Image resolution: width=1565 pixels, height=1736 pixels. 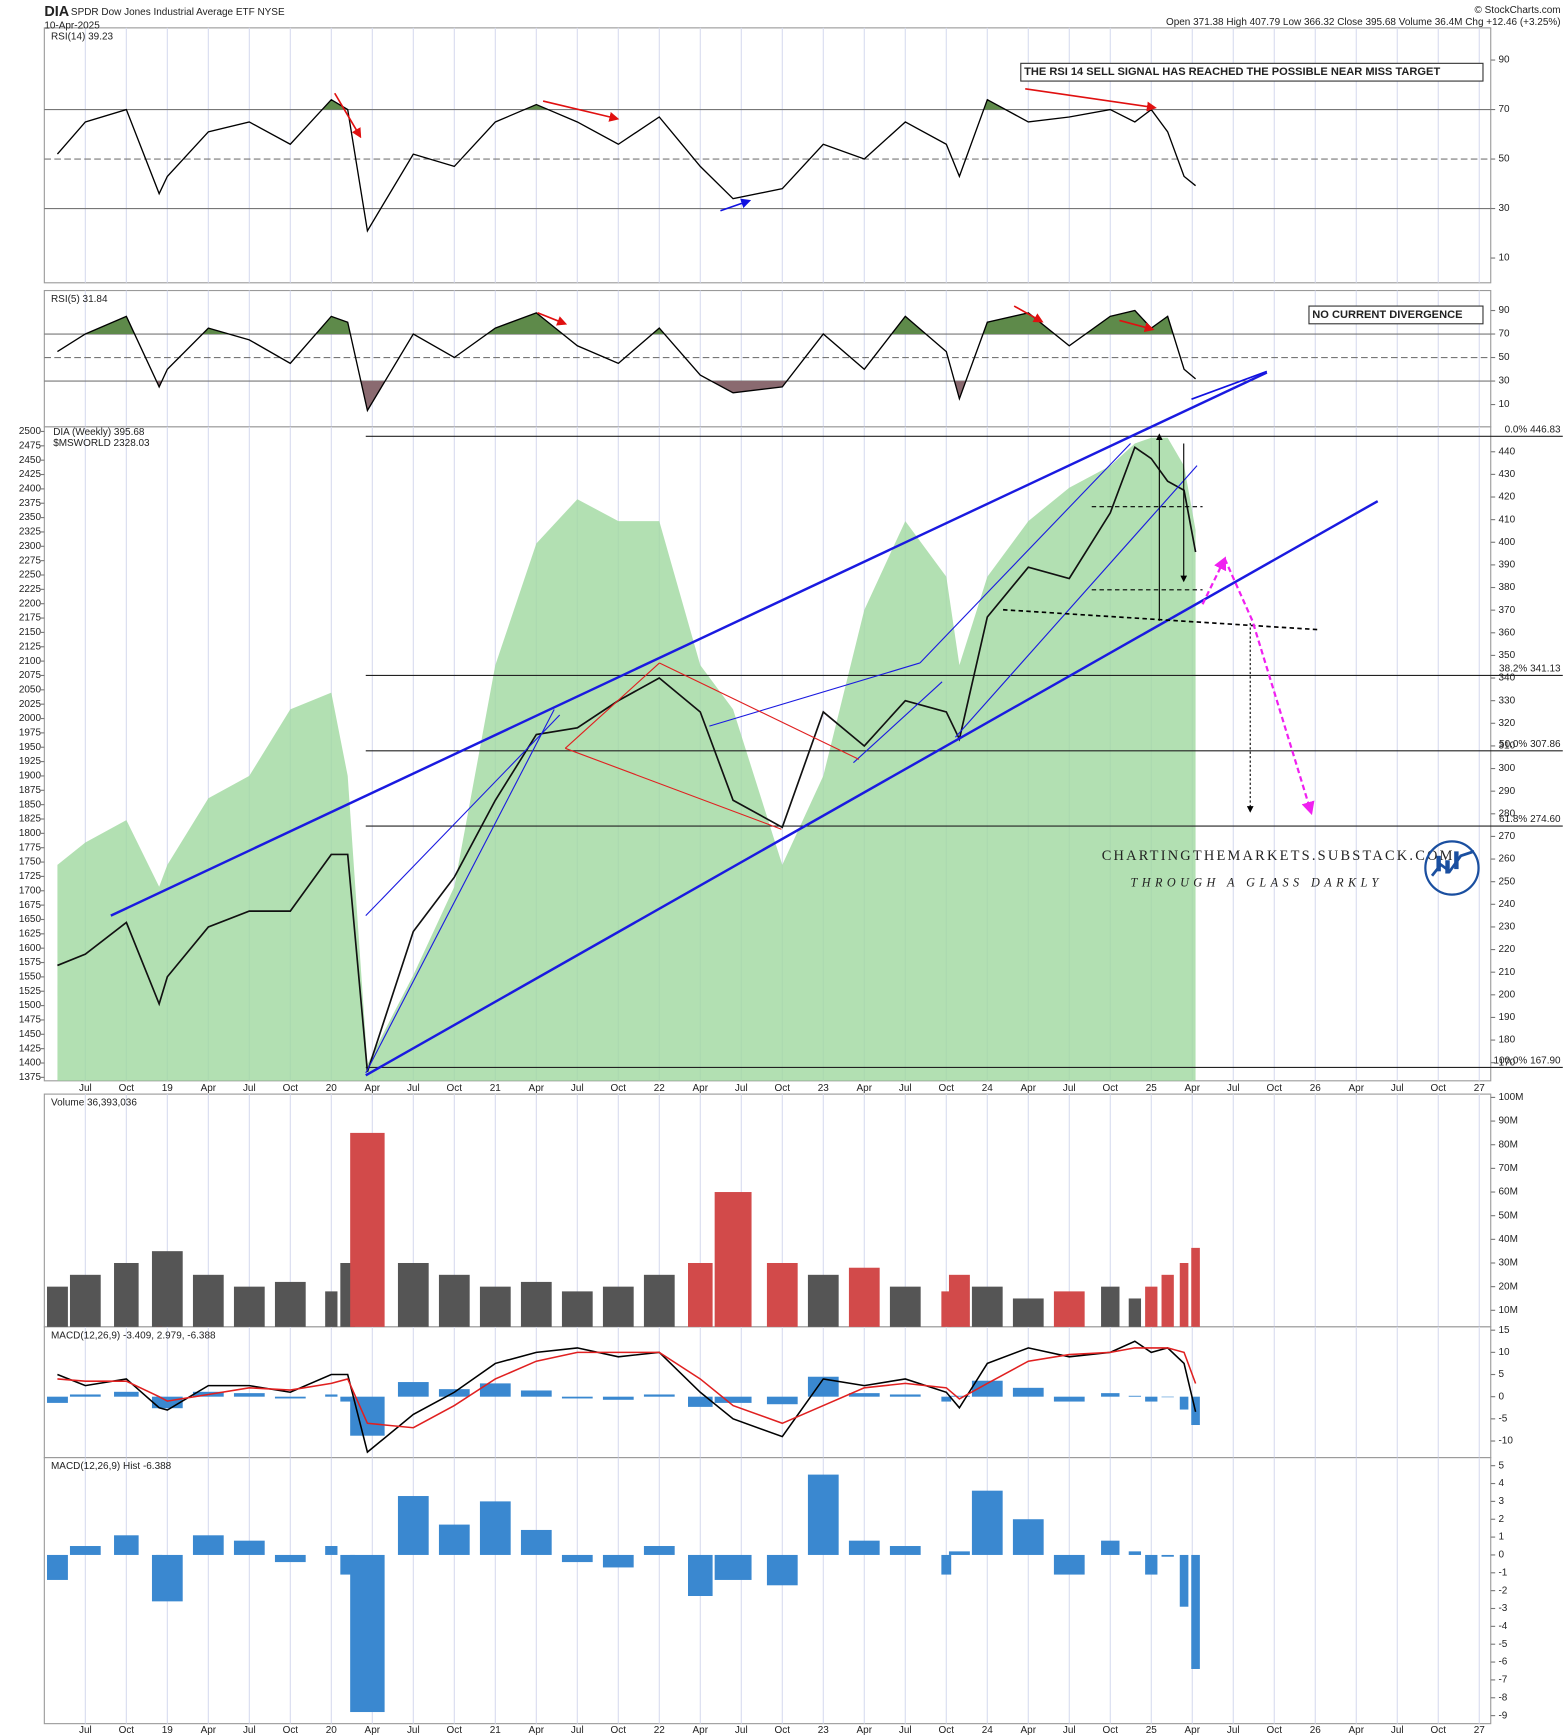 What do you see at coordinates (30, 460) in the screenshot?
I see `y2-tick-label: 2450` at bounding box center [30, 460].